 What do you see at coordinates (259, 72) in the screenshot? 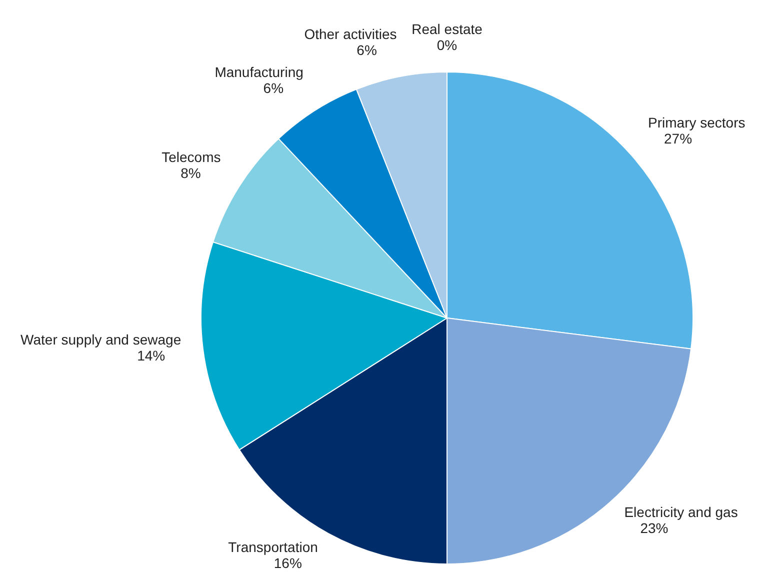
I see `slice-label: Manufacturing` at bounding box center [259, 72].